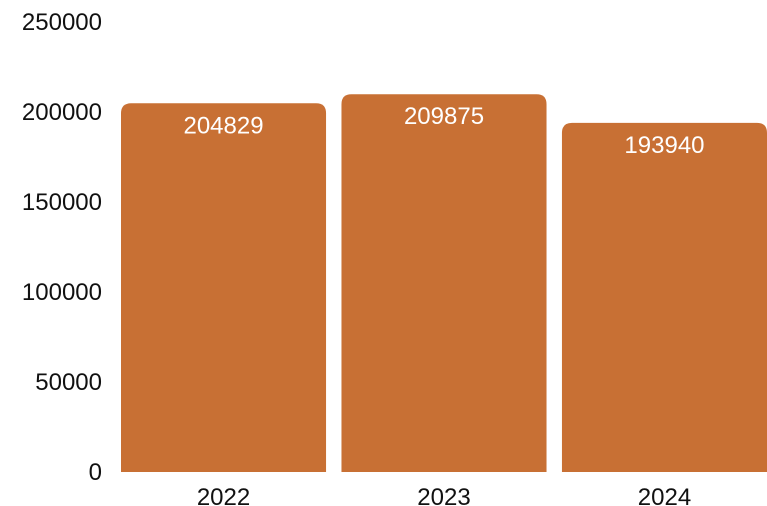  Describe the element at coordinates (664, 145) in the screenshot. I see `data-label-2024: 193940` at that location.